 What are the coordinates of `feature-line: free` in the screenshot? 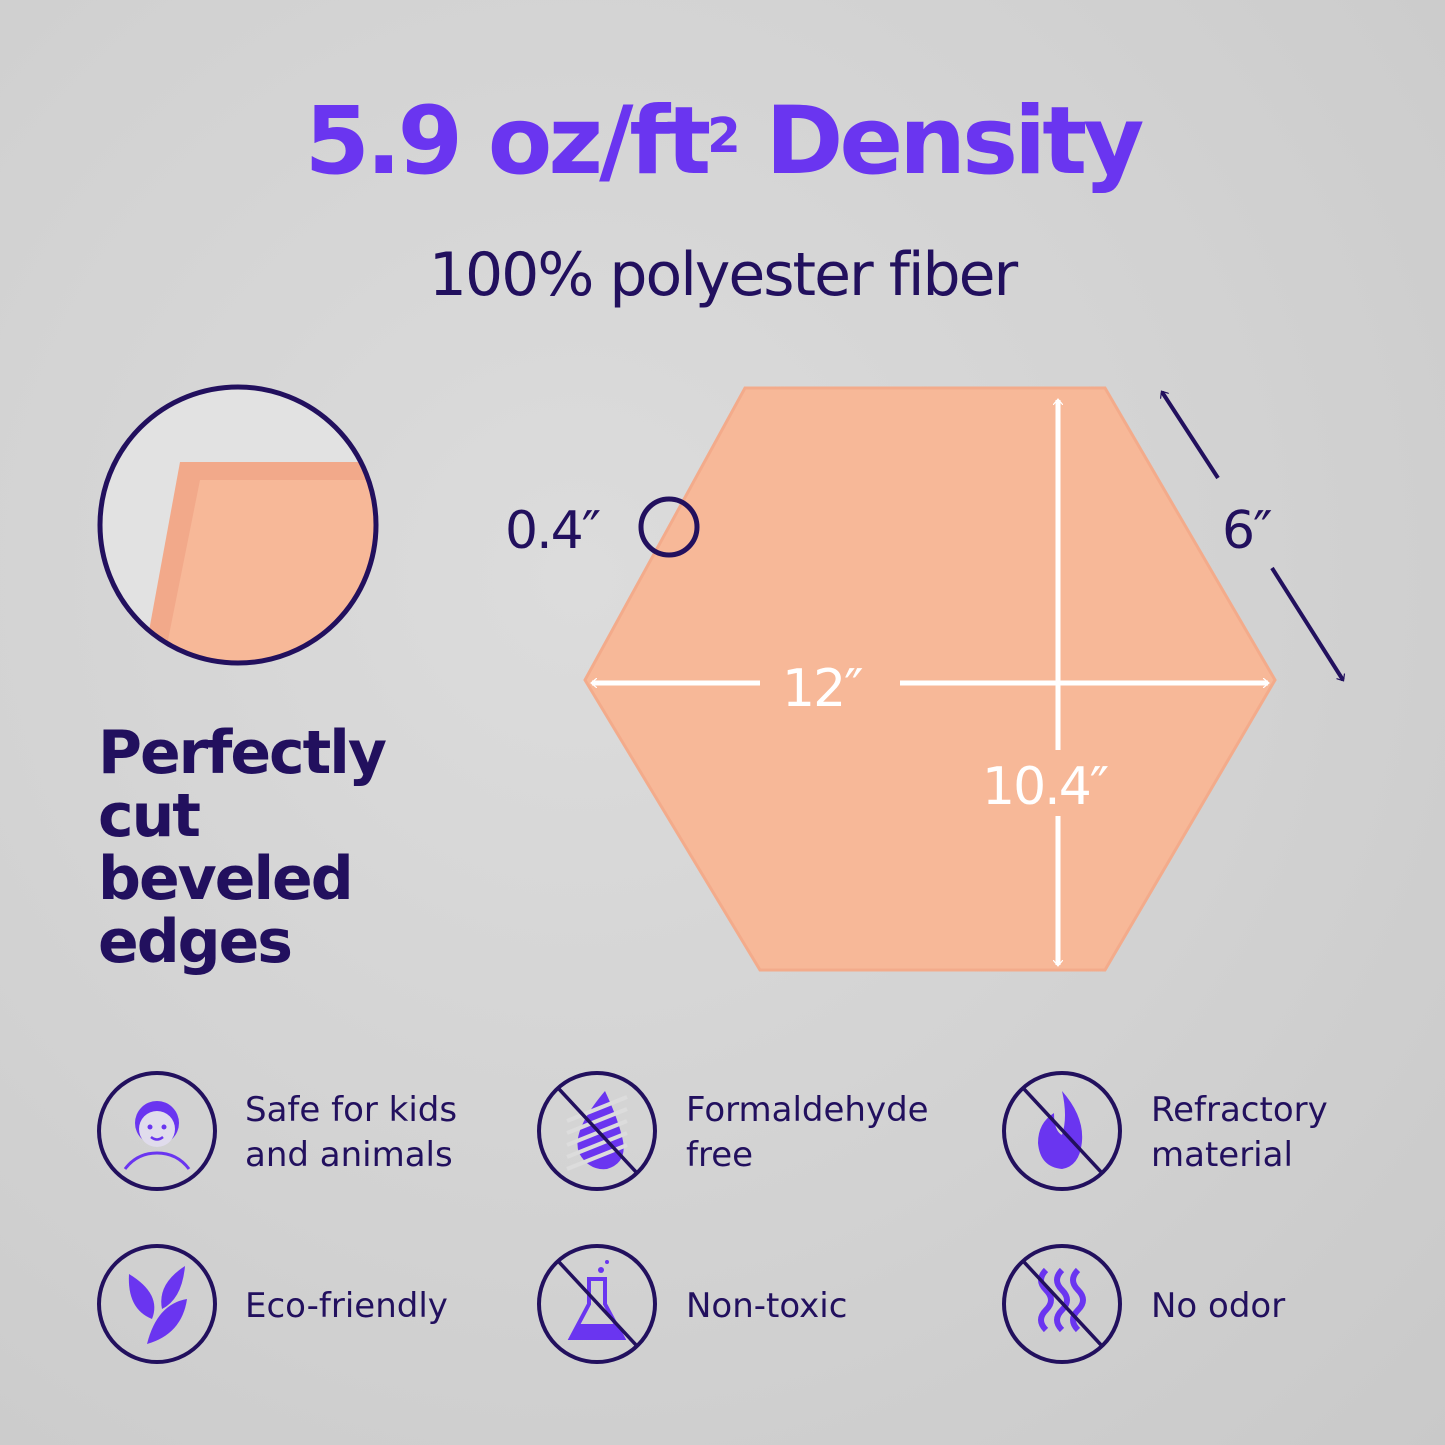 It's located at (720, 1155).